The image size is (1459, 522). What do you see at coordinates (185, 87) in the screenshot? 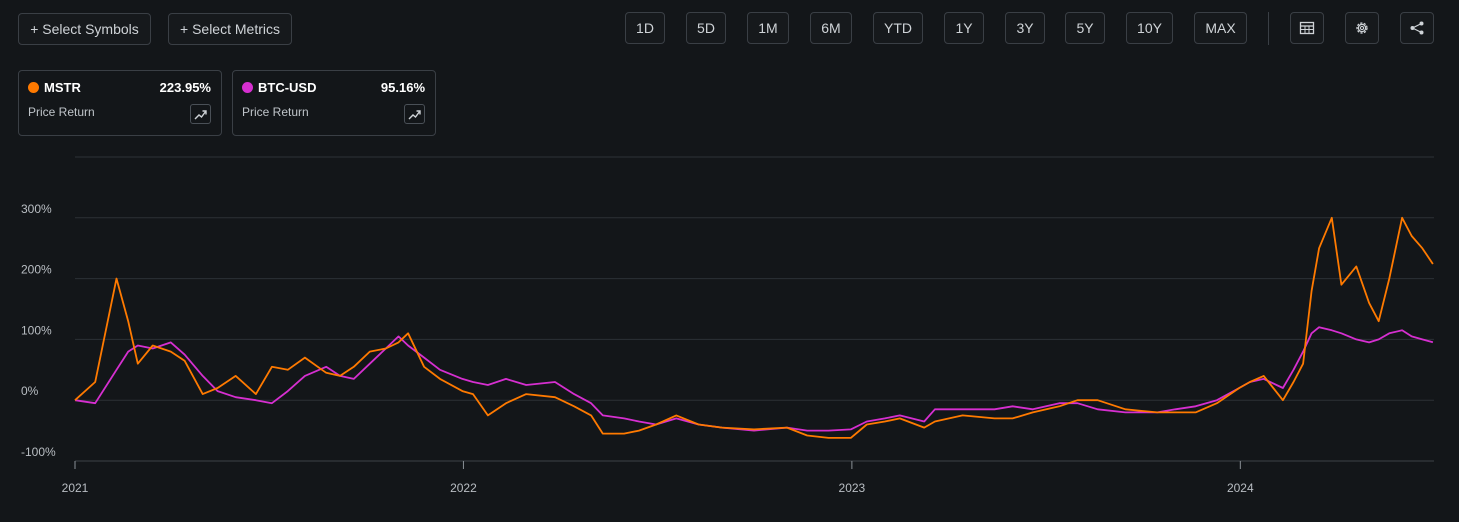
I see `legend-value: 223.95%` at bounding box center [185, 87].